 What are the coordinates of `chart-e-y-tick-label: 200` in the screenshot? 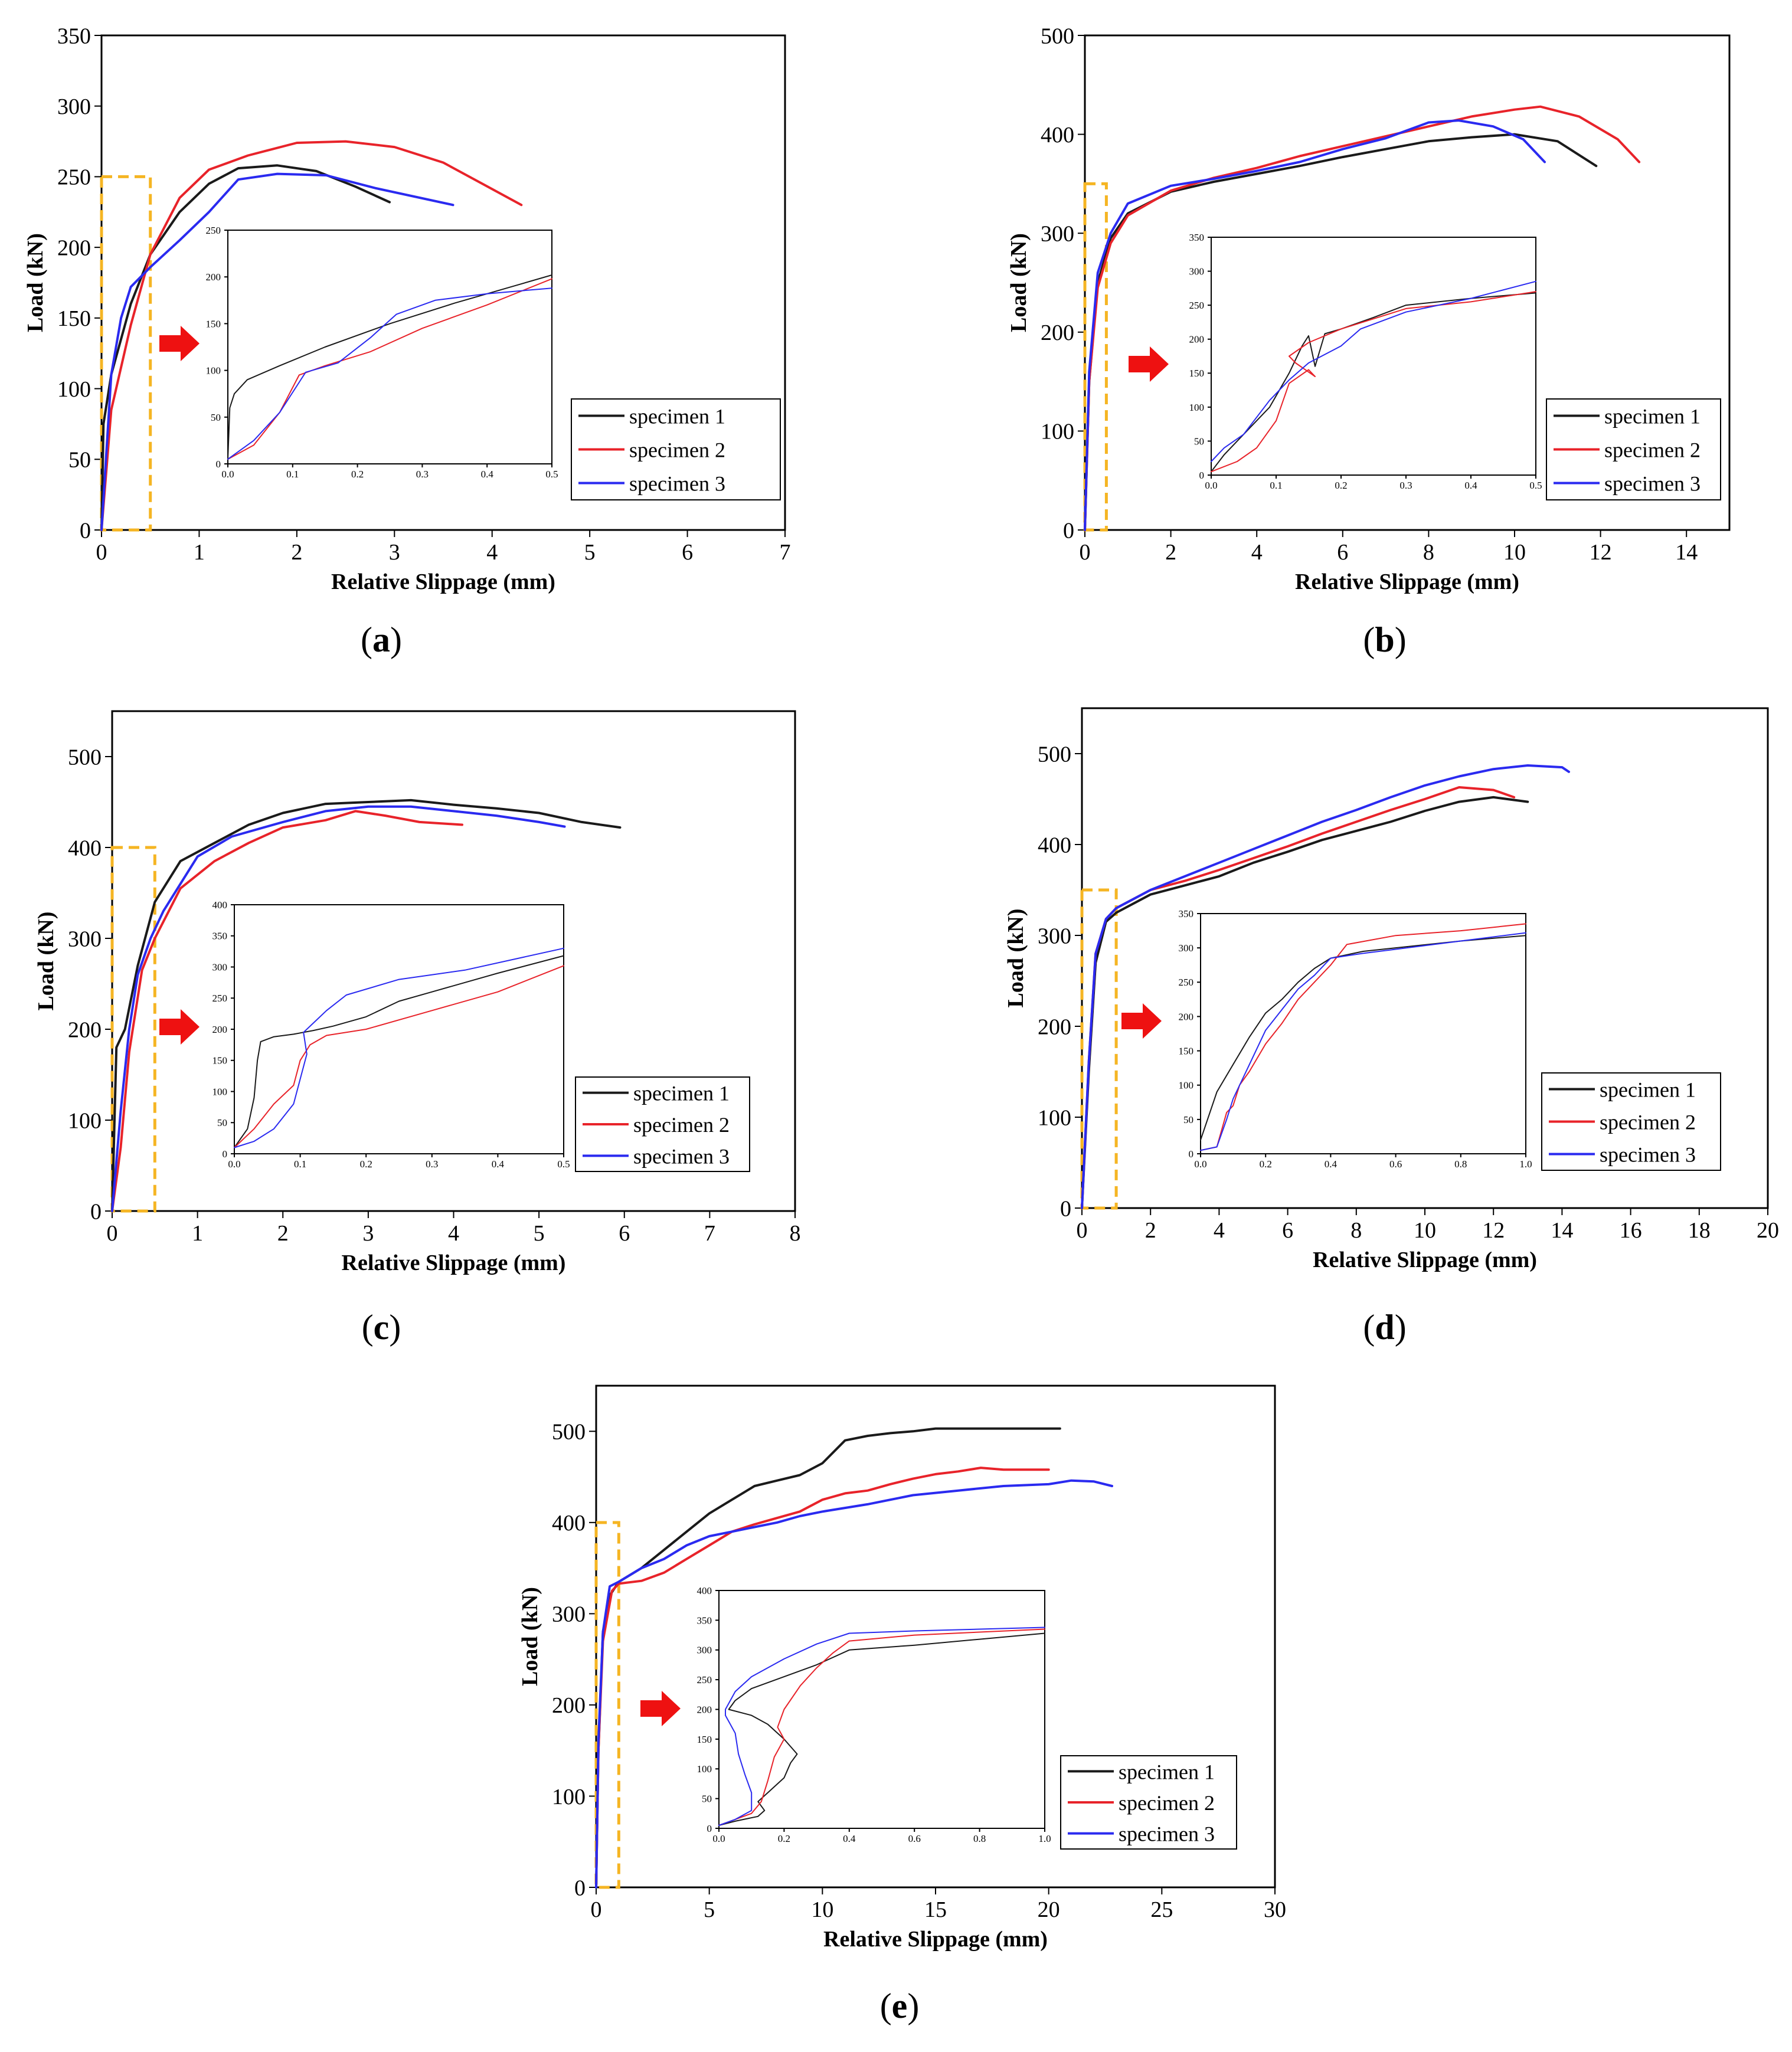 It's located at (569, 1705).